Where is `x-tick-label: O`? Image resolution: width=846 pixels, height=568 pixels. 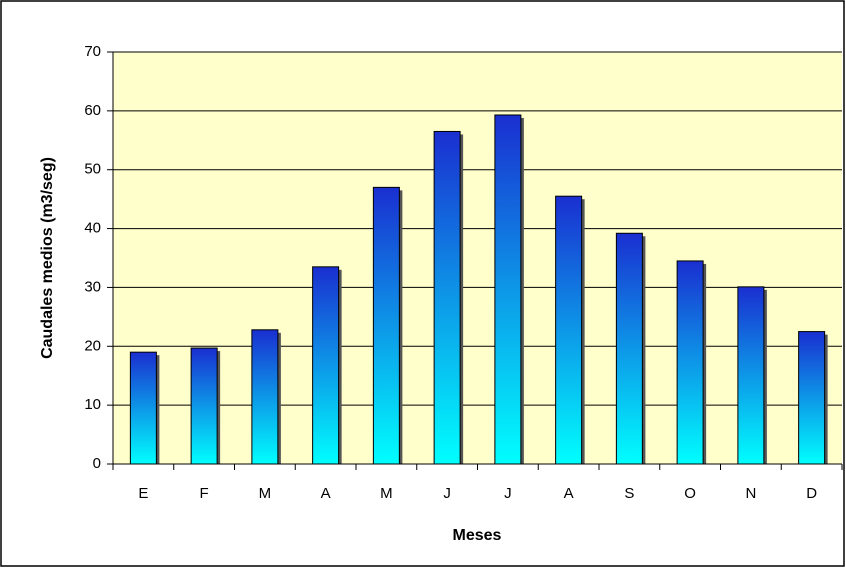
x-tick-label: O is located at coordinates (690, 493).